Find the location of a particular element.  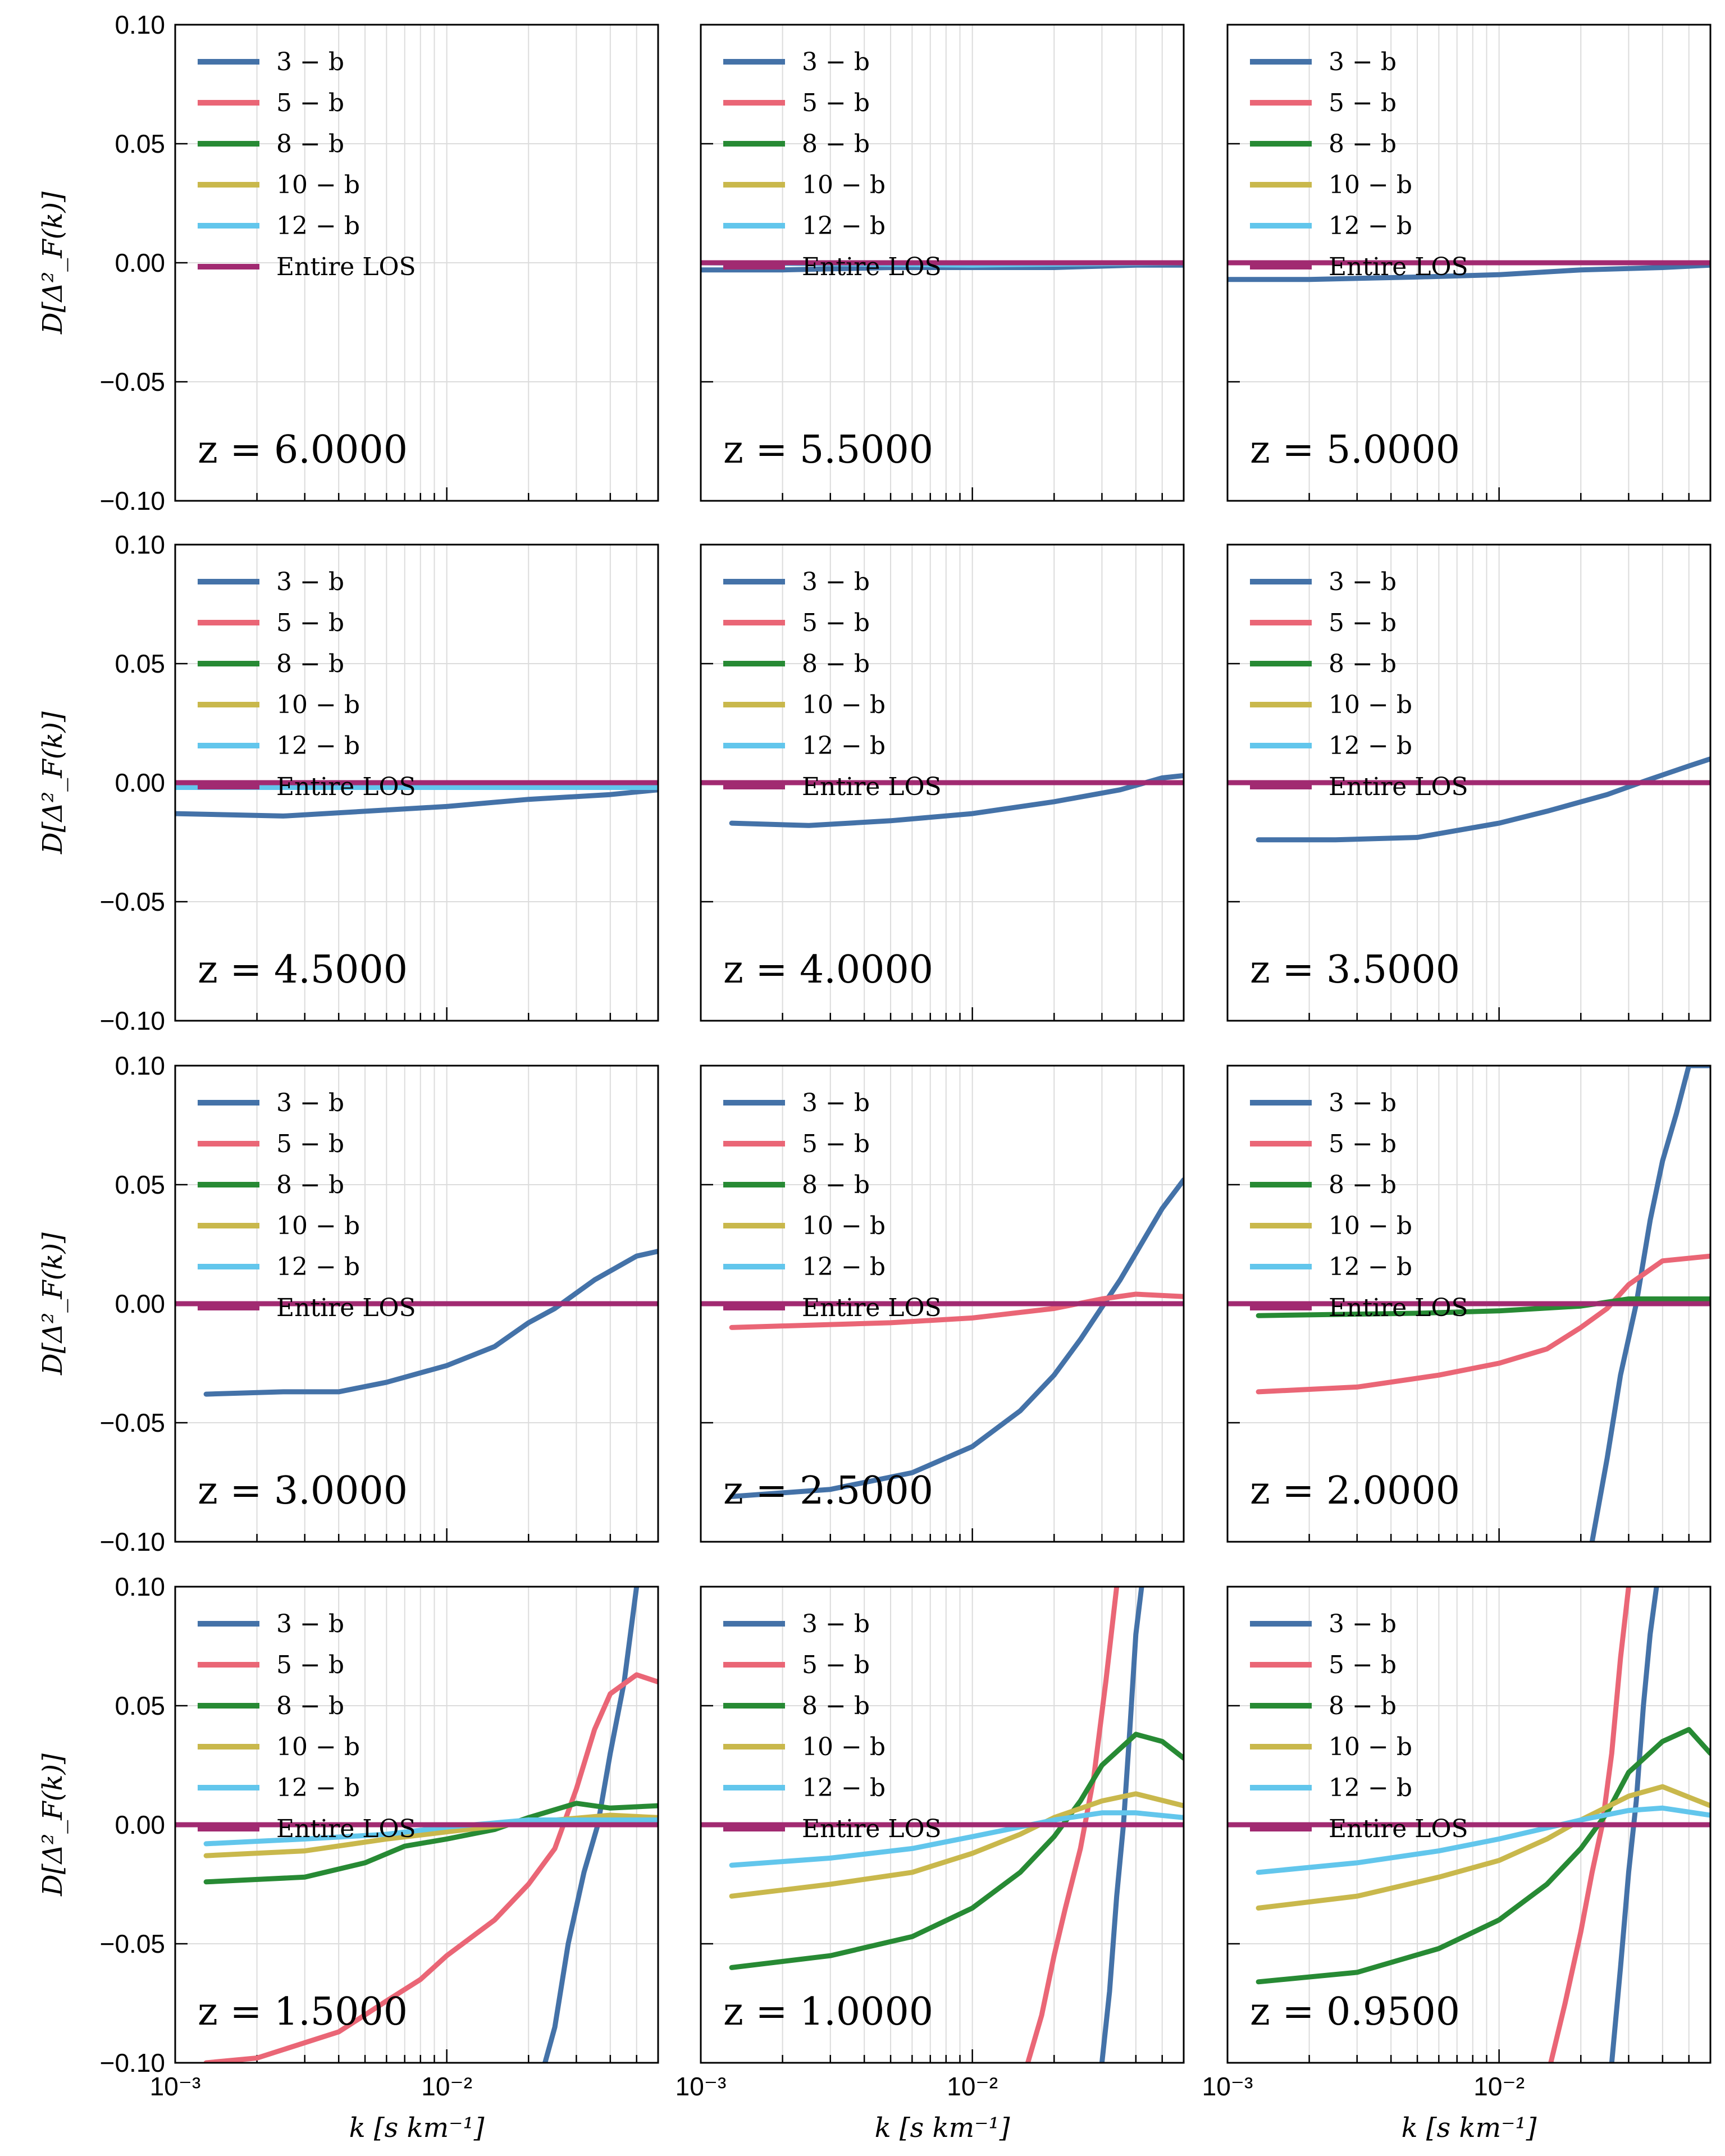

y-tick-label: 0.10 is located at coordinates (140, 1065).